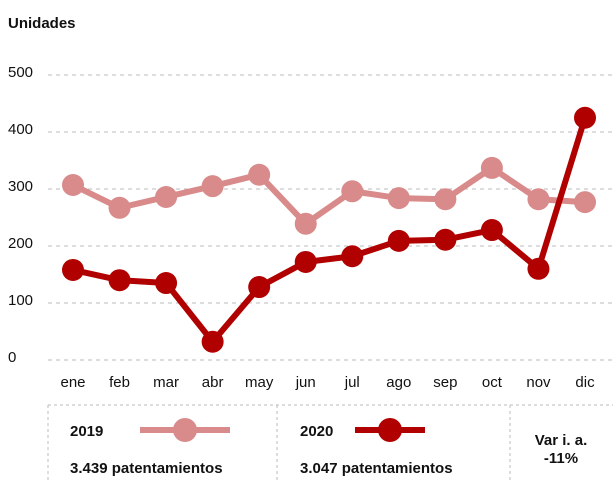 This screenshot has height=481, width=613. What do you see at coordinates (72, 382) in the screenshot?
I see `x-tick-label: ene` at bounding box center [72, 382].